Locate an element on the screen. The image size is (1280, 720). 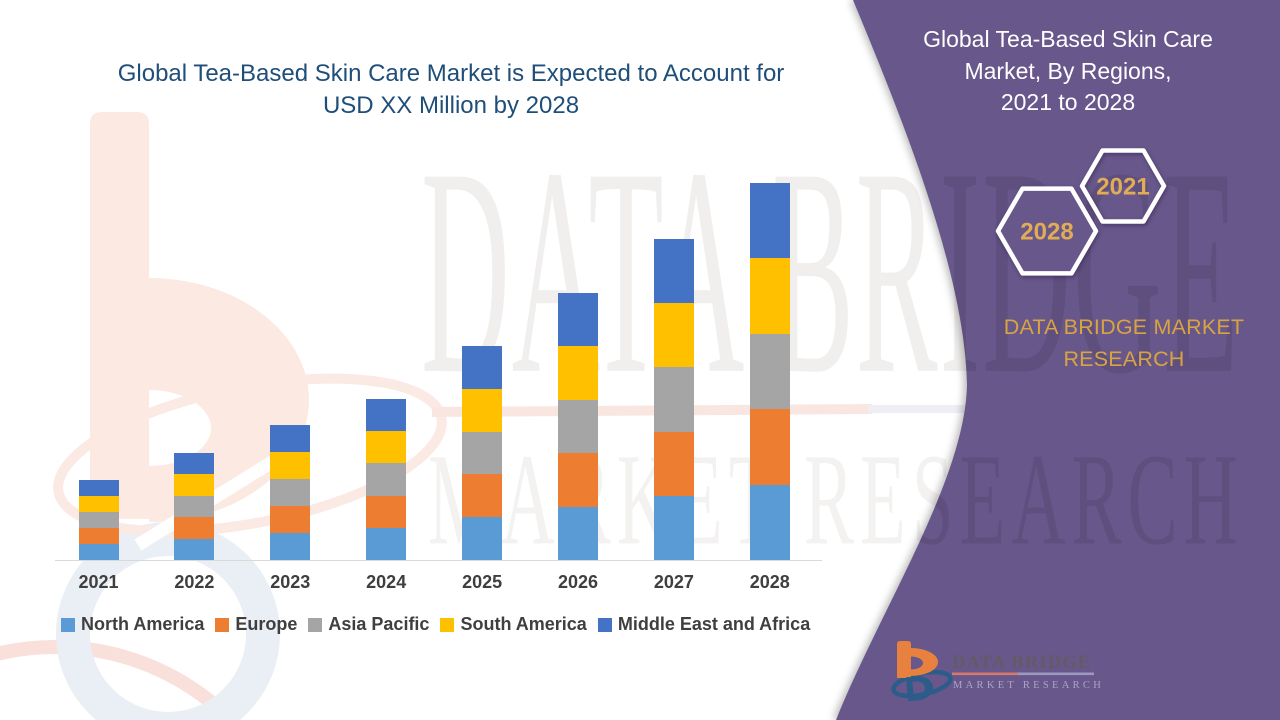
hexagon-2021-label: 2021 is located at coordinates (1122, 187).